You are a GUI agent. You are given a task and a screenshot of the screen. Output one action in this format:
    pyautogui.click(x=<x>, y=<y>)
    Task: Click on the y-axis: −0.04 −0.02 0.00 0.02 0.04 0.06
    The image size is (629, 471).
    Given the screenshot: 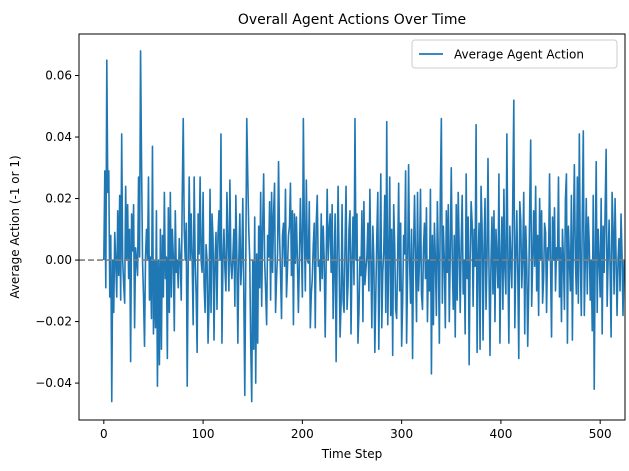 What is the action you would take?
    pyautogui.click(x=57, y=229)
    